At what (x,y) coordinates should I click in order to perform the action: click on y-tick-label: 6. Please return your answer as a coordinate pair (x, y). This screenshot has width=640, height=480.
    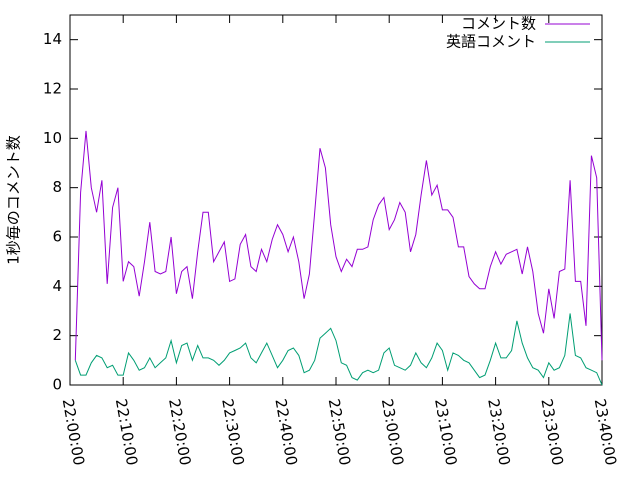
    Looking at the image, I should click on (57, 237).